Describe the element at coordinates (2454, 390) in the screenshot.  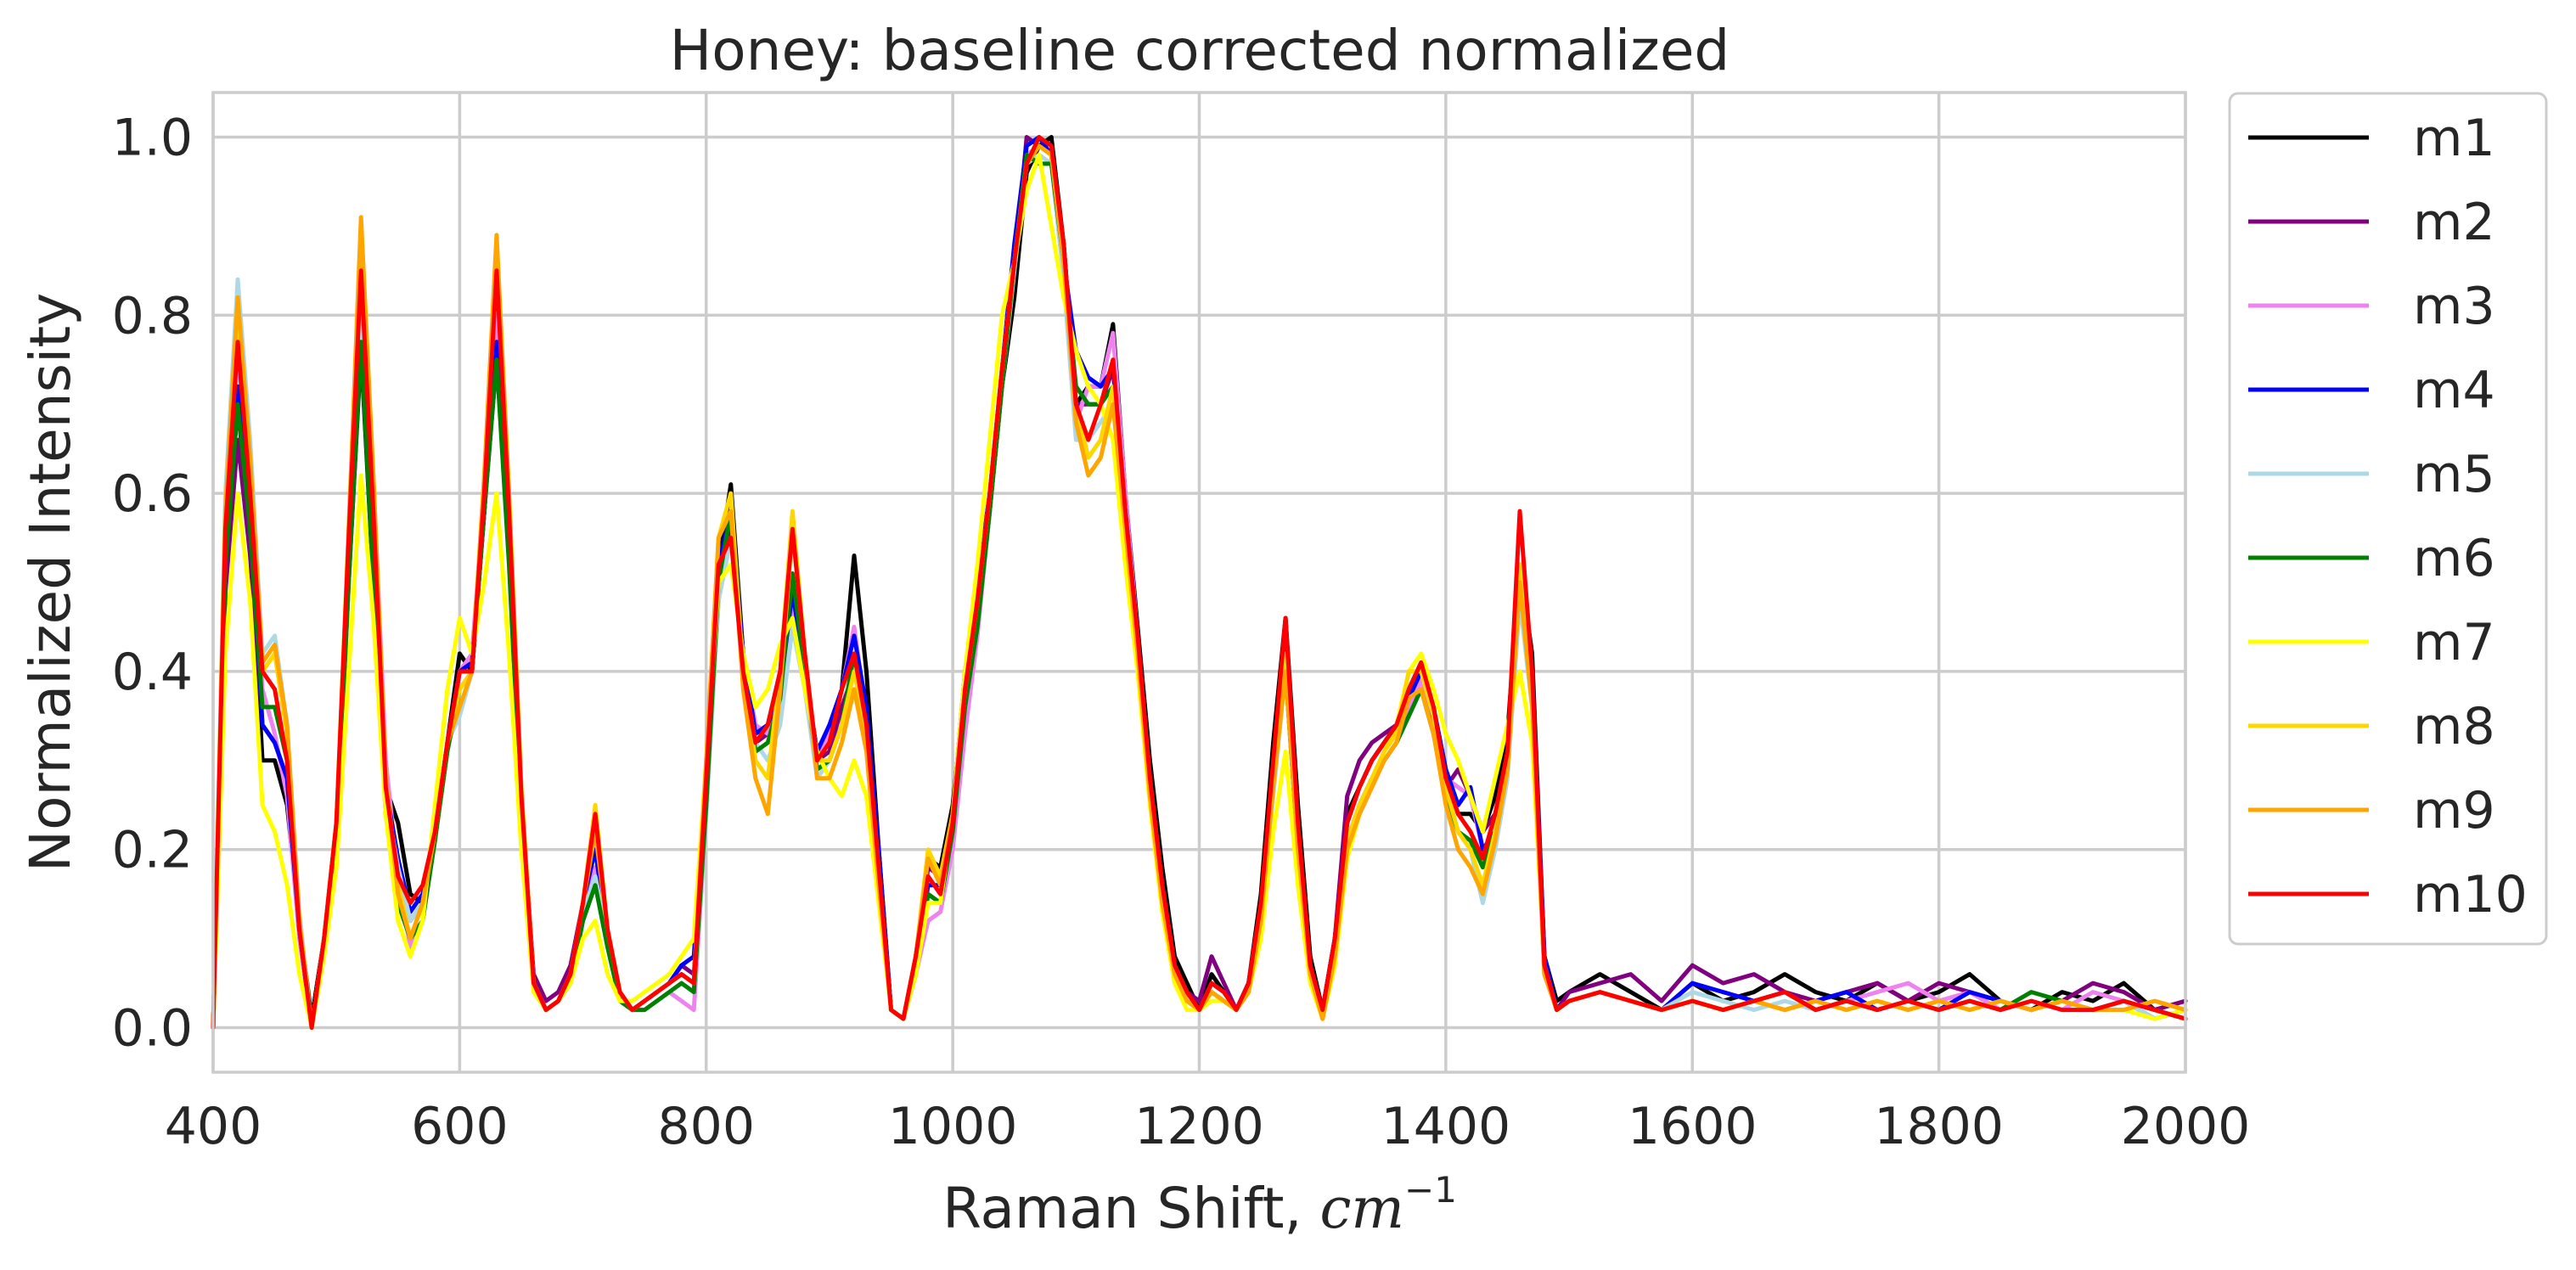
I see `legend-label: m4` at that location.